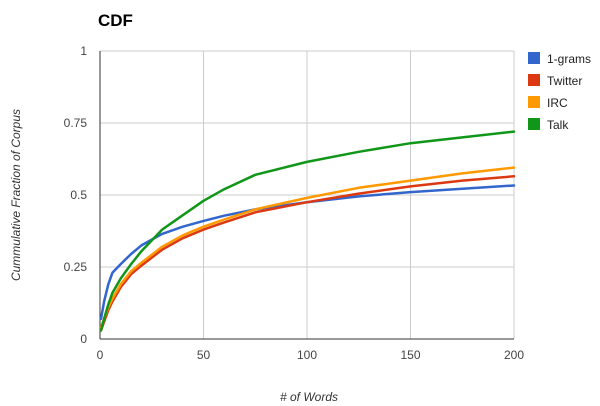 This screenshot has height=406, width=600. What do you see at coordinates (559, 92) in the screenshot?
I see `chart-legend: 1-grams Twitter IRC Talk` at bounding box center [559, 92].